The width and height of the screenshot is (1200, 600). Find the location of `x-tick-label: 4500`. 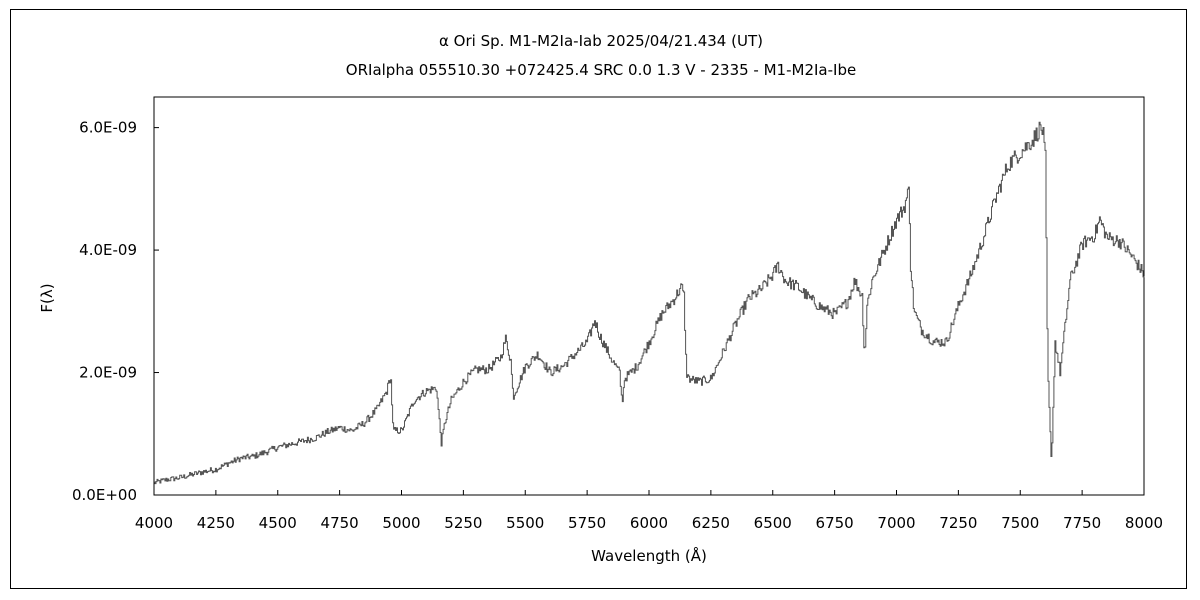

x-tick-label: 4500 is located at coordinates (278, 523).